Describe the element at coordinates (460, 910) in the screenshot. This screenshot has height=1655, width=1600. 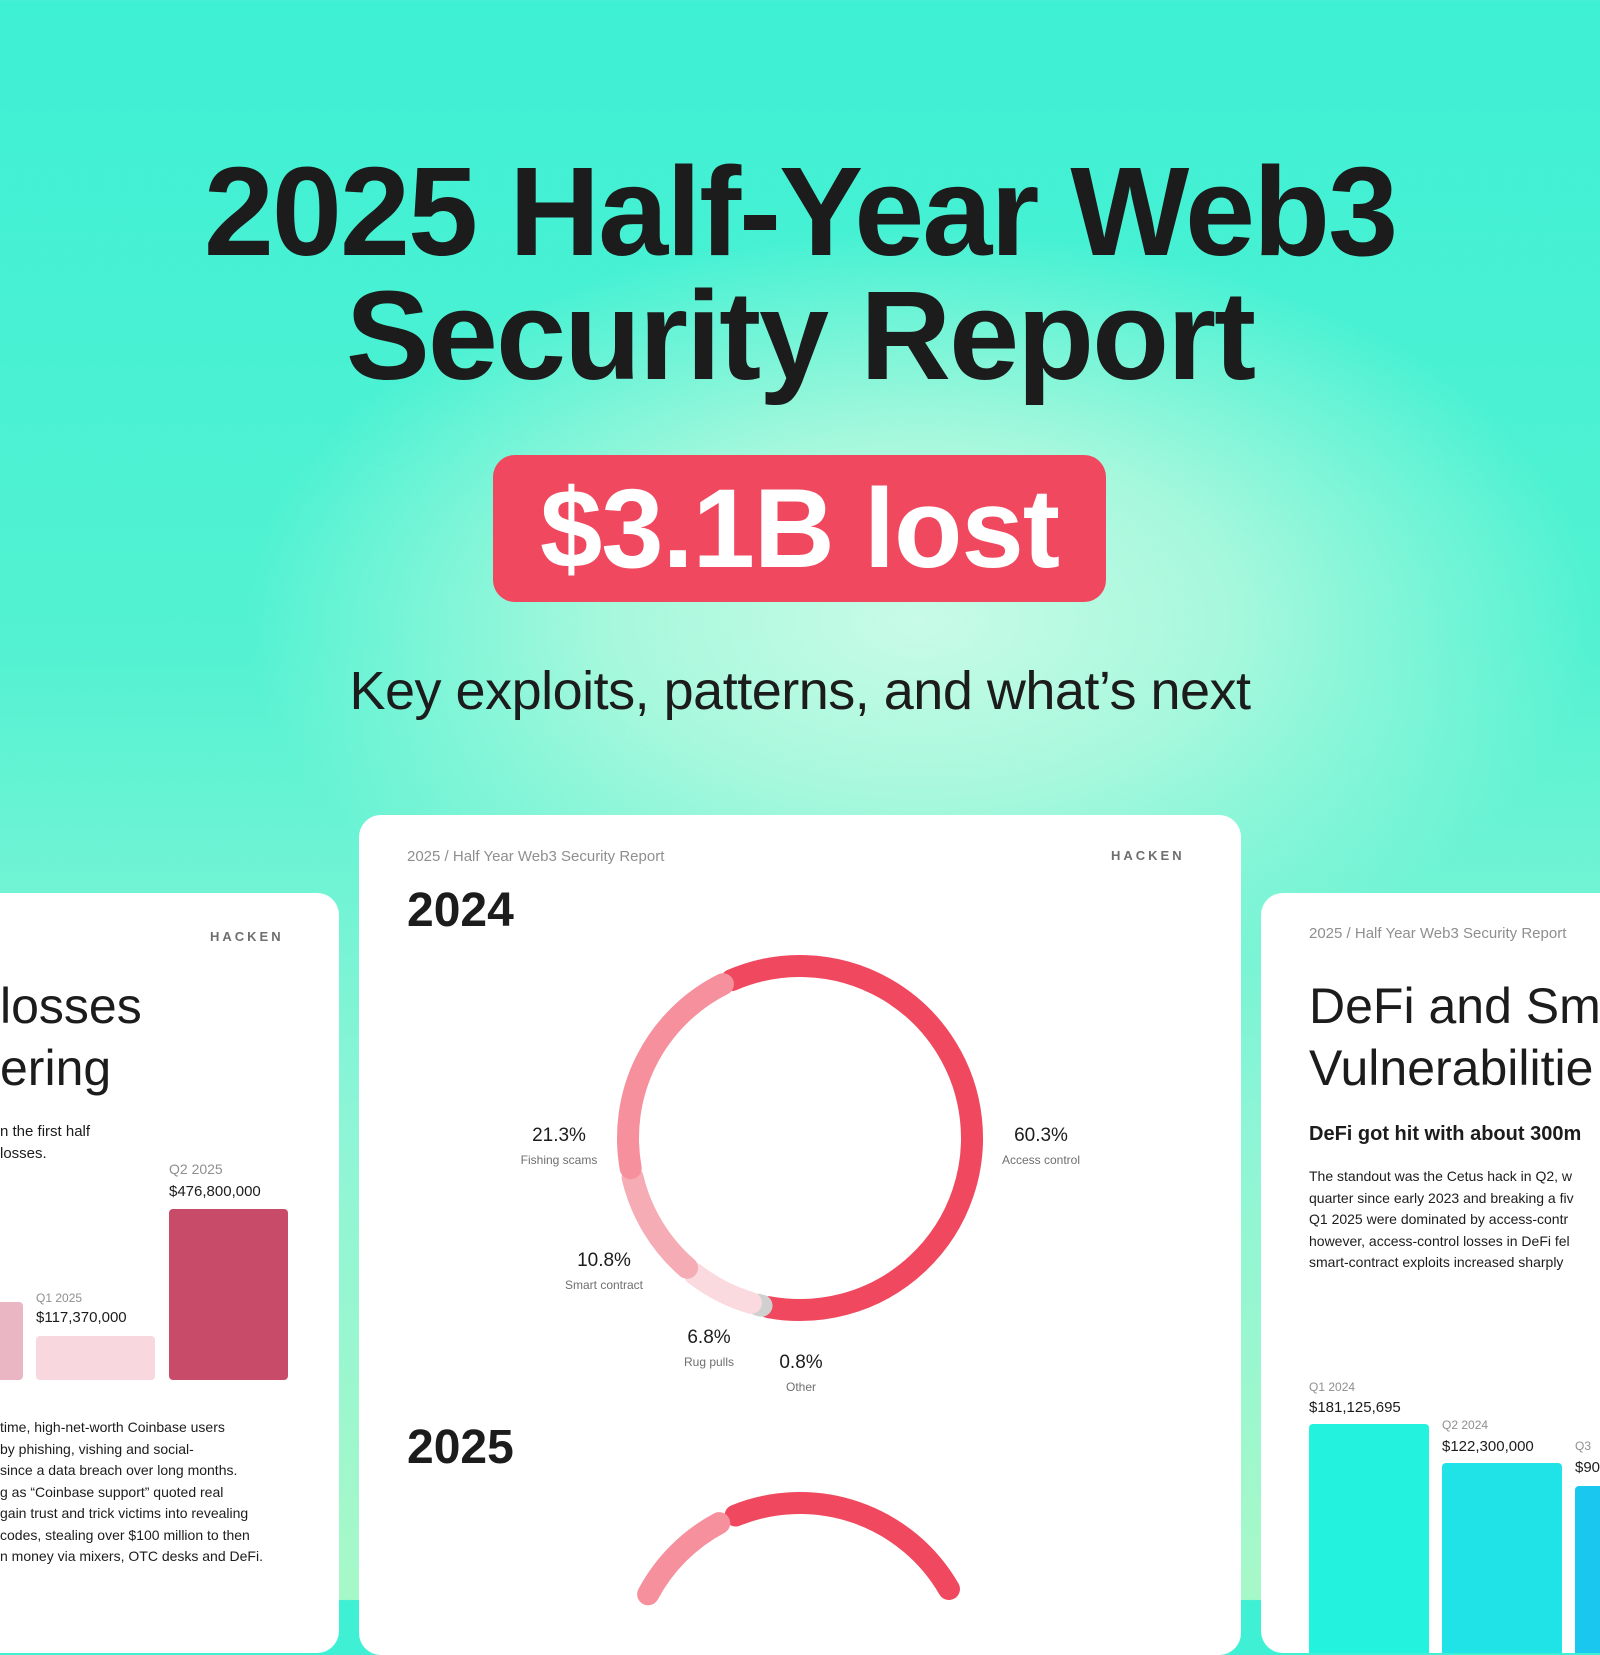
I see `year-2024-heading: 2024` at that location.